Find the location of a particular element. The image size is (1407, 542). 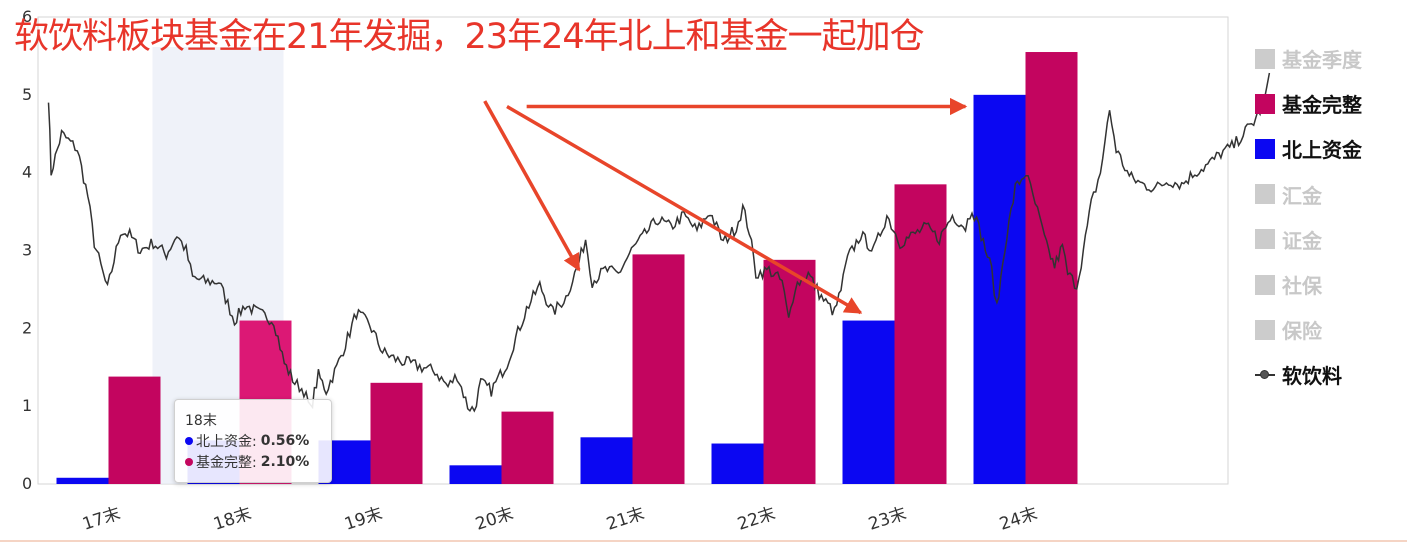

y-tick-label: 4 is located at coordinates (27, 172).